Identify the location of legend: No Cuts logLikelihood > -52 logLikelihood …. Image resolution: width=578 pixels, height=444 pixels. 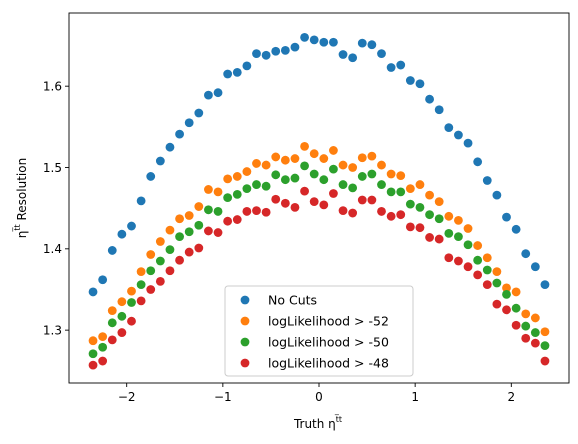
(319, 331).